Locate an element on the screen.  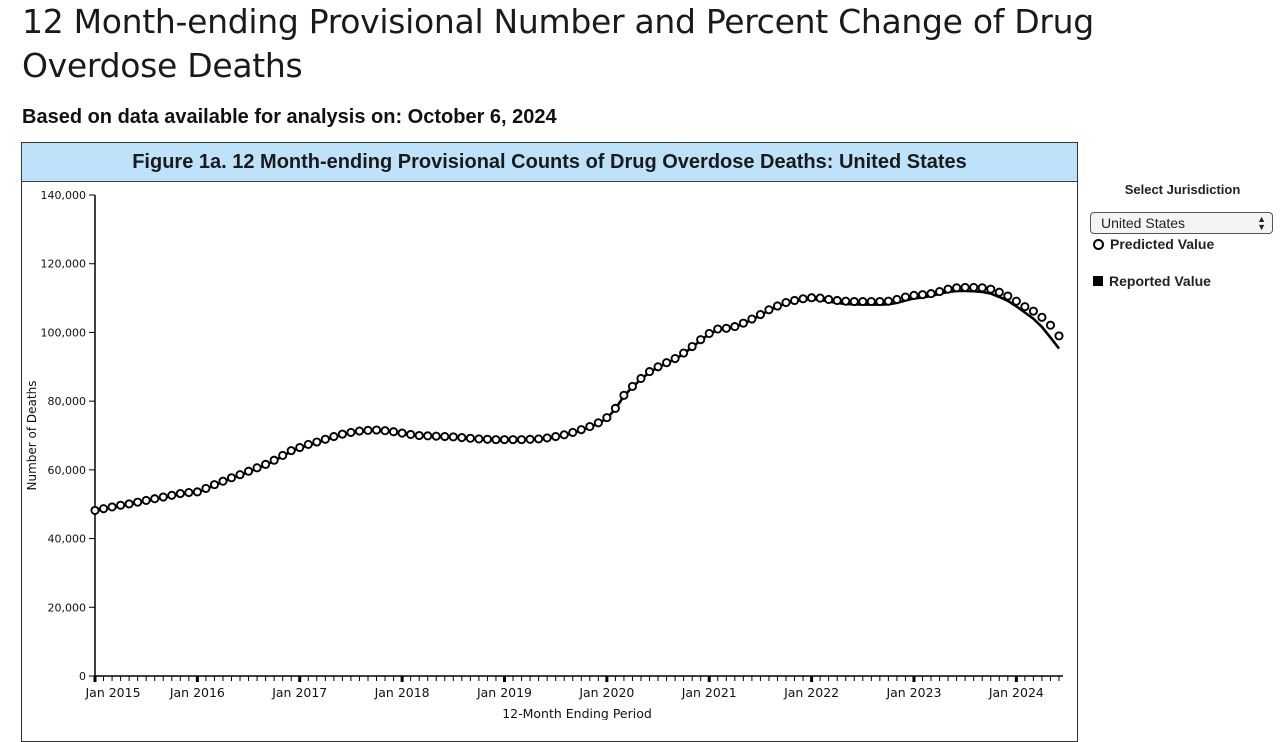
x-tick-label: Jan 2017 is located at coordinates (299, 692).